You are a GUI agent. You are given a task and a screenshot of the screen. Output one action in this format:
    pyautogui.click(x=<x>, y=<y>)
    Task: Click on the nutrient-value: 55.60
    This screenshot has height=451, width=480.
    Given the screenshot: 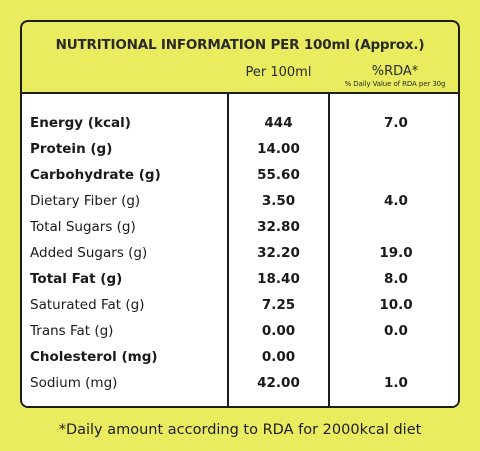 What is the action you would take?
    pyautogui.click(x=278, y=175)
    